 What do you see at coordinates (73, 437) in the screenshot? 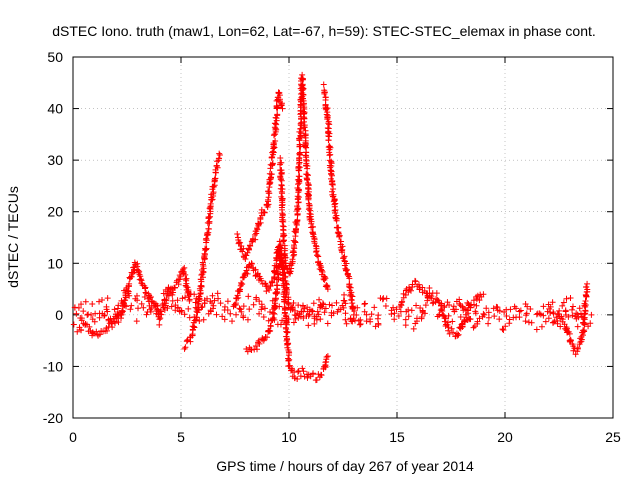
I see `x-tick-label: 0` at bounding box center [73, 437].